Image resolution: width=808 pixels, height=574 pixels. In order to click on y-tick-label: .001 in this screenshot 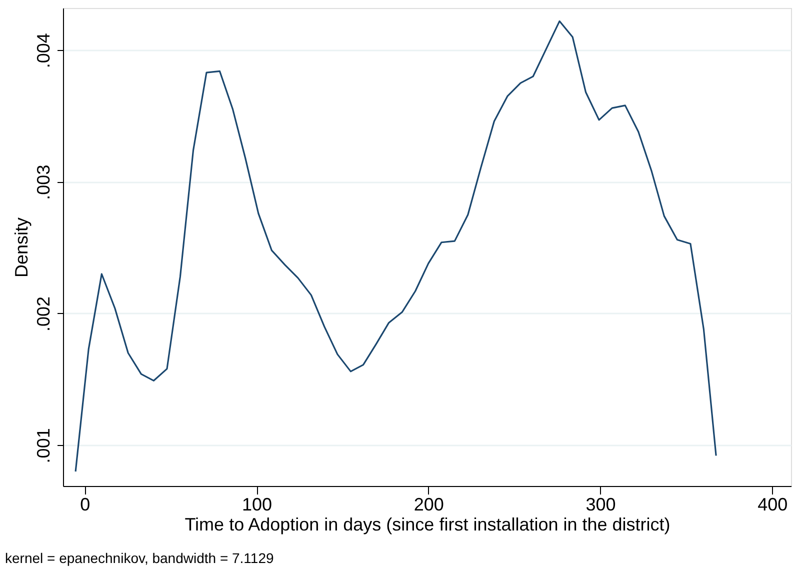, I will do `click(44, 446)`.